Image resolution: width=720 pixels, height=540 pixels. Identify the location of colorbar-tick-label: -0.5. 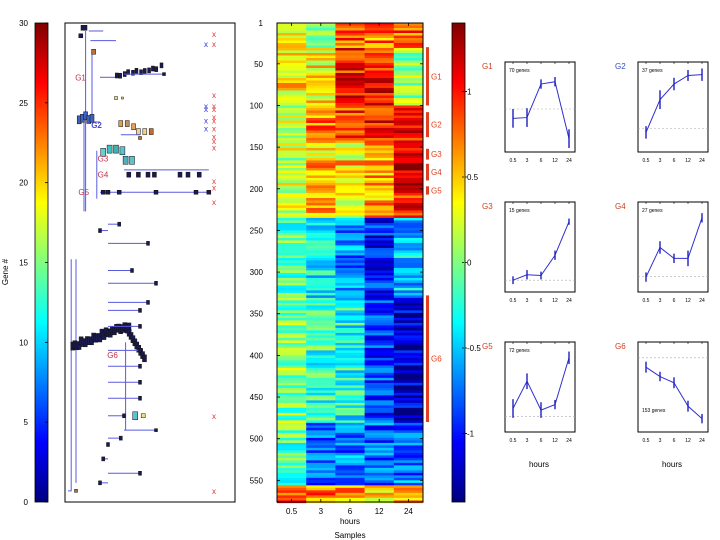
(474, 348).